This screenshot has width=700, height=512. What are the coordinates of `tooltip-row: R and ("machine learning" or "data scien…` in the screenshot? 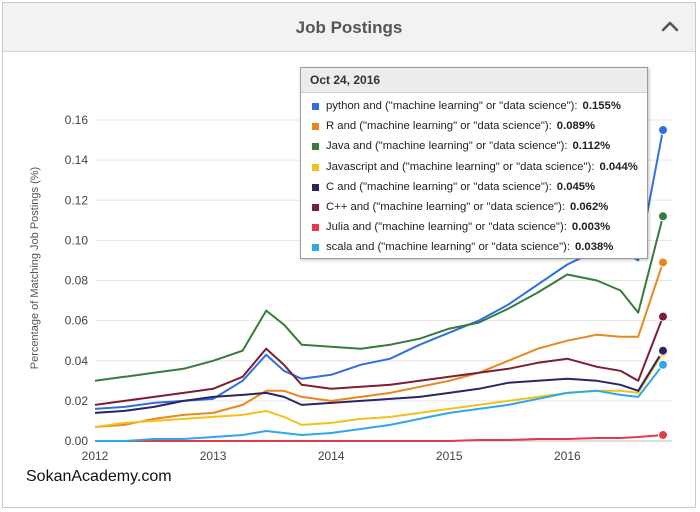 It's located at (474, 126).